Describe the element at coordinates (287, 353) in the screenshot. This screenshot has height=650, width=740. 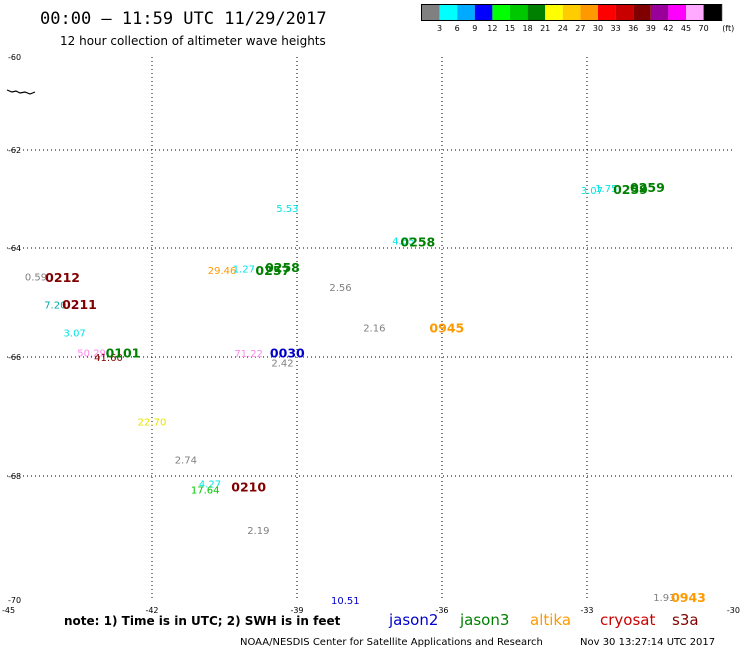
I see `pass-time: 0030` at that location.